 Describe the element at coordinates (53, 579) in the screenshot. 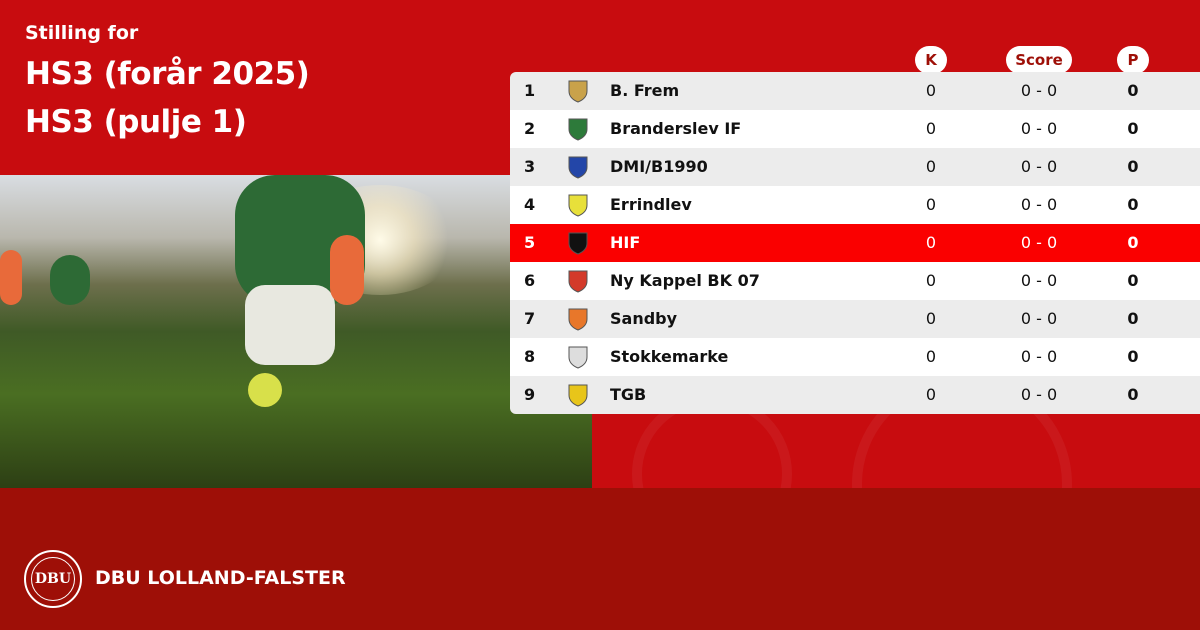

I see `dbu-logo: DBU` at that location.